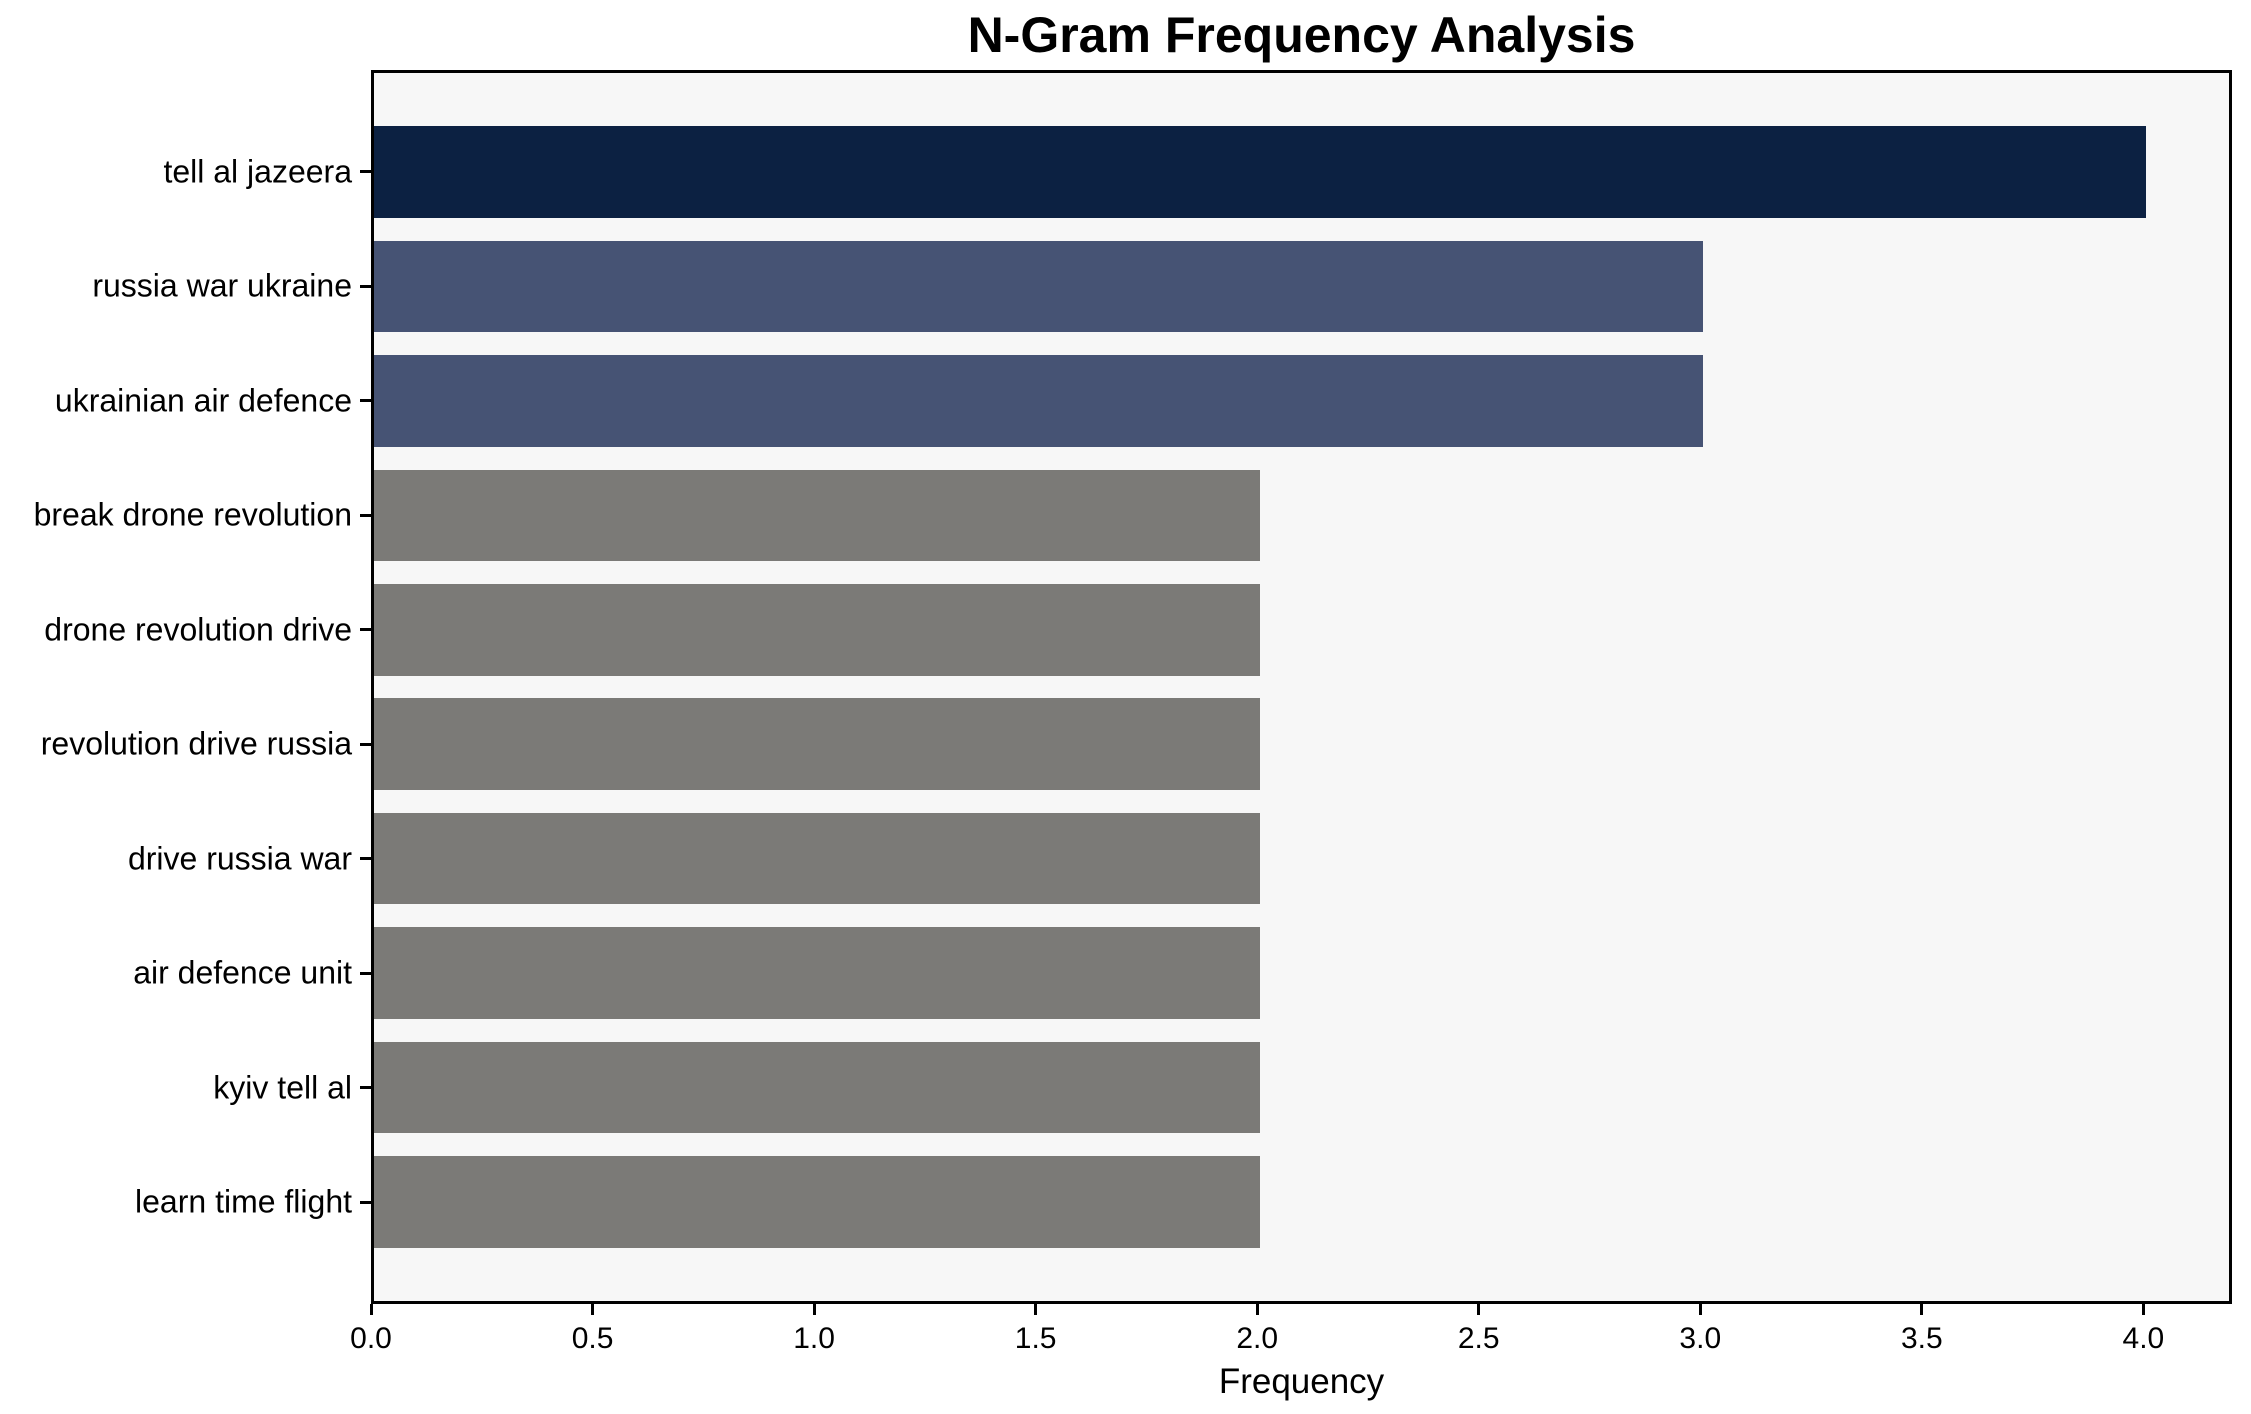 The image size is (2251, 1414). I want to click on y-tick-label: russia war ukraine, so click(222, 285).